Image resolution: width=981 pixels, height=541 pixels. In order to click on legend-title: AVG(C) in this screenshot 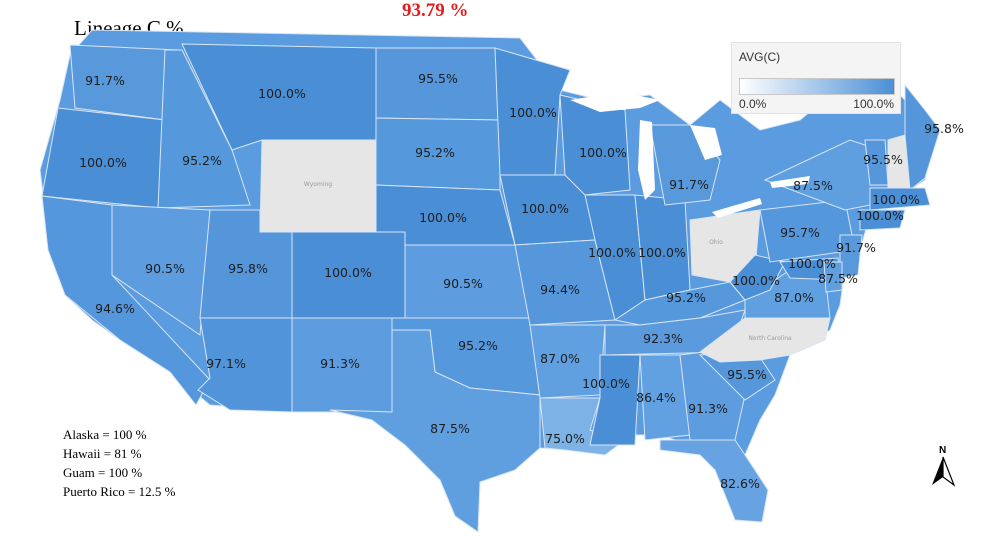, I will do `click(760, 57)`.